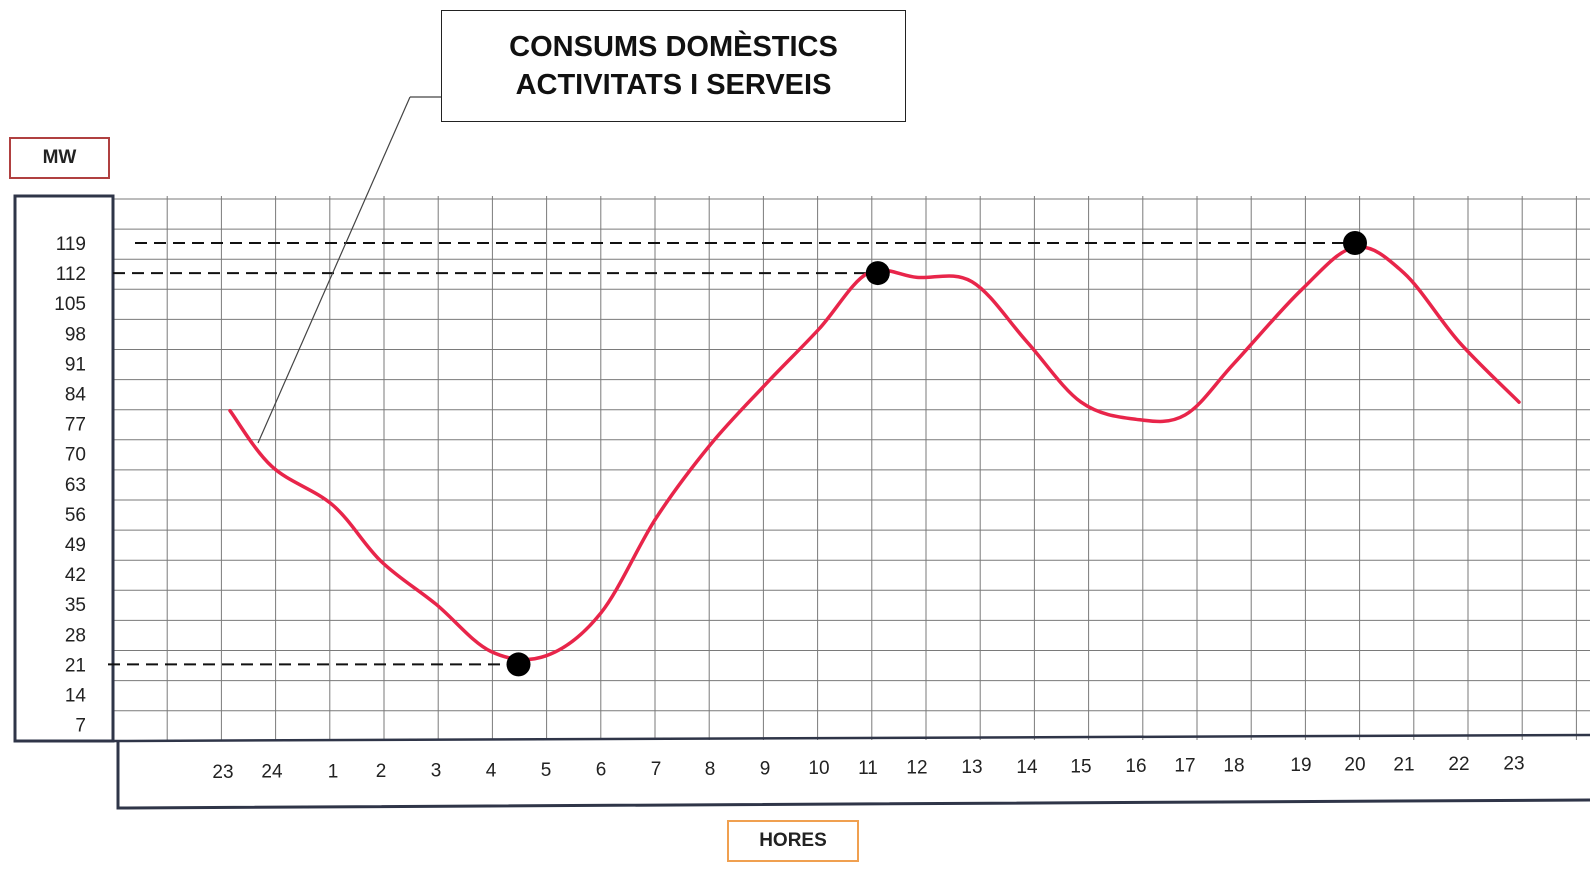 The height and width of the screenshot is (874, 1590). What do you see at coordinates (673, 47) in the screenshot?
I see `chart-title-line-1: CONSUMS DOMÈSTICS` at bounding box center [673, 47].